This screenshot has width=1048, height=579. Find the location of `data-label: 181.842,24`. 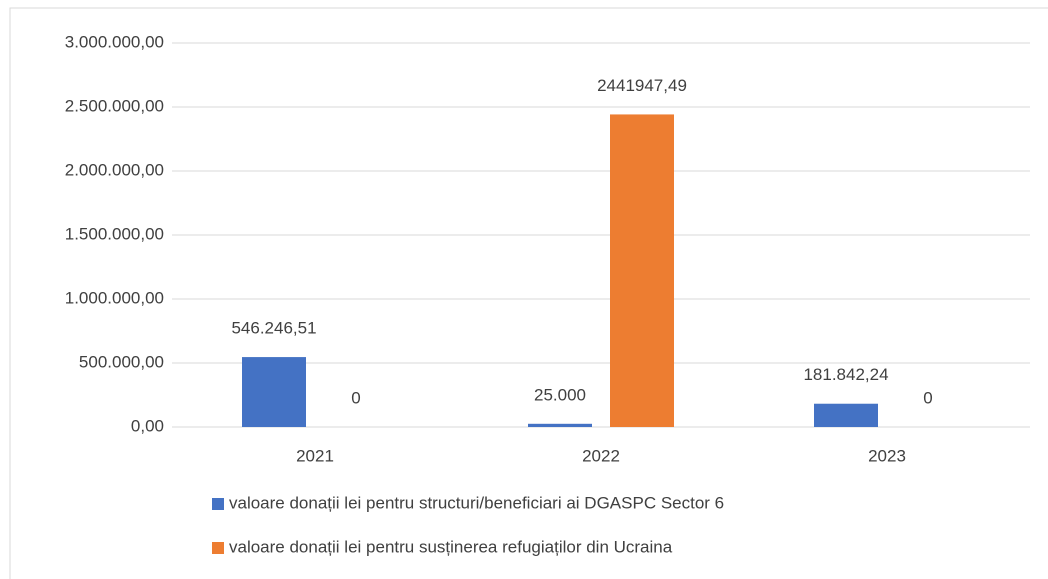

data-label: 181.842,24 is located at coordinates (845, 374).